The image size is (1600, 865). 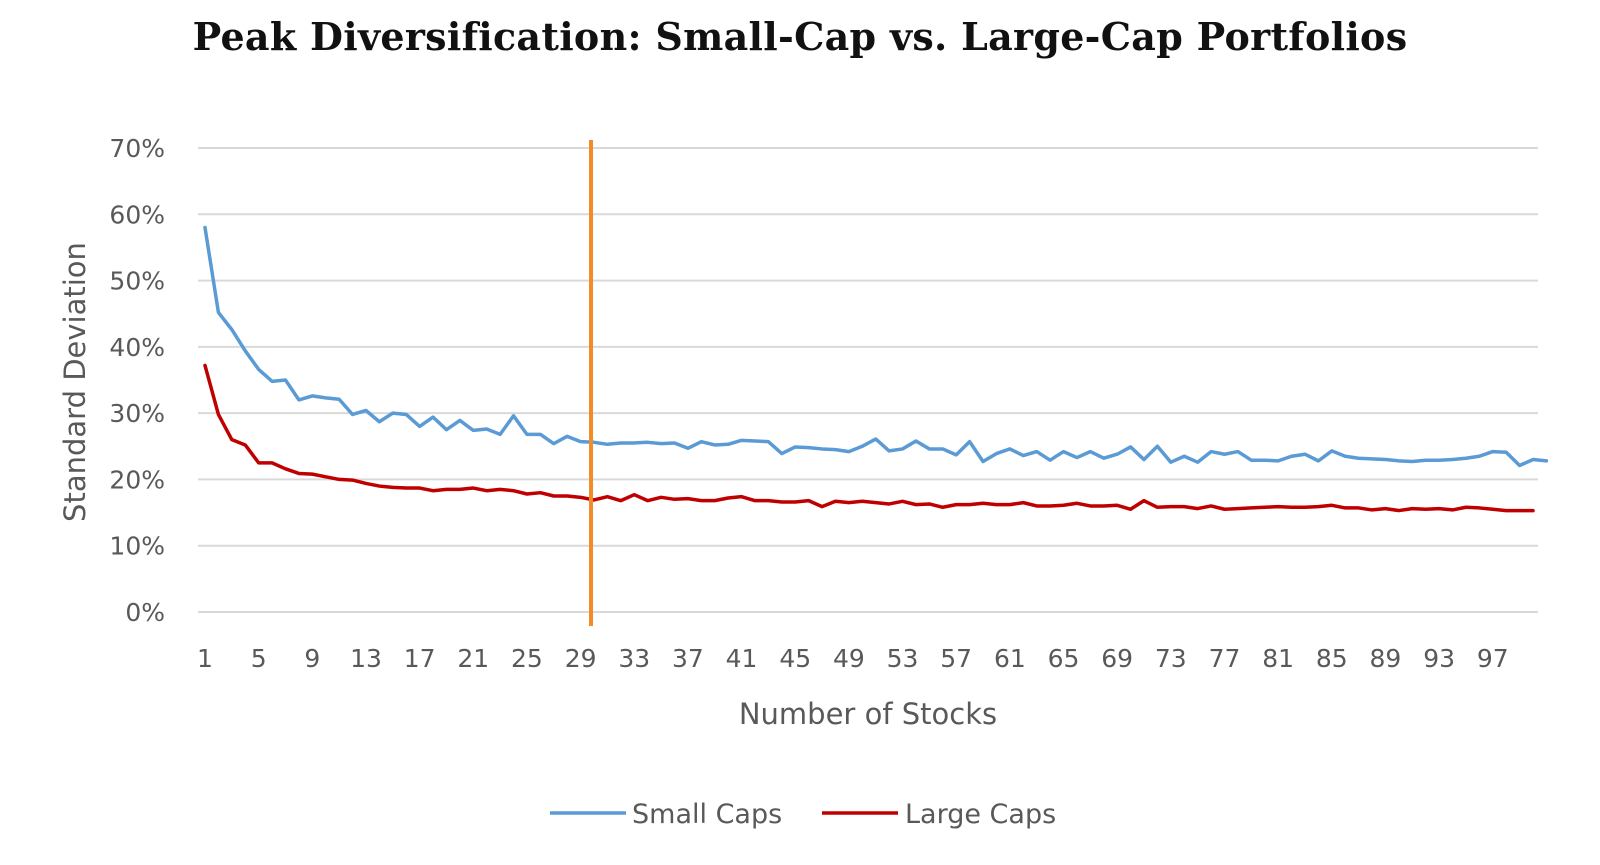 What do you see at coordinates (420, 658) in the screenshot?
I see `x-tick-label: 17` at bounding box center [420, 658].